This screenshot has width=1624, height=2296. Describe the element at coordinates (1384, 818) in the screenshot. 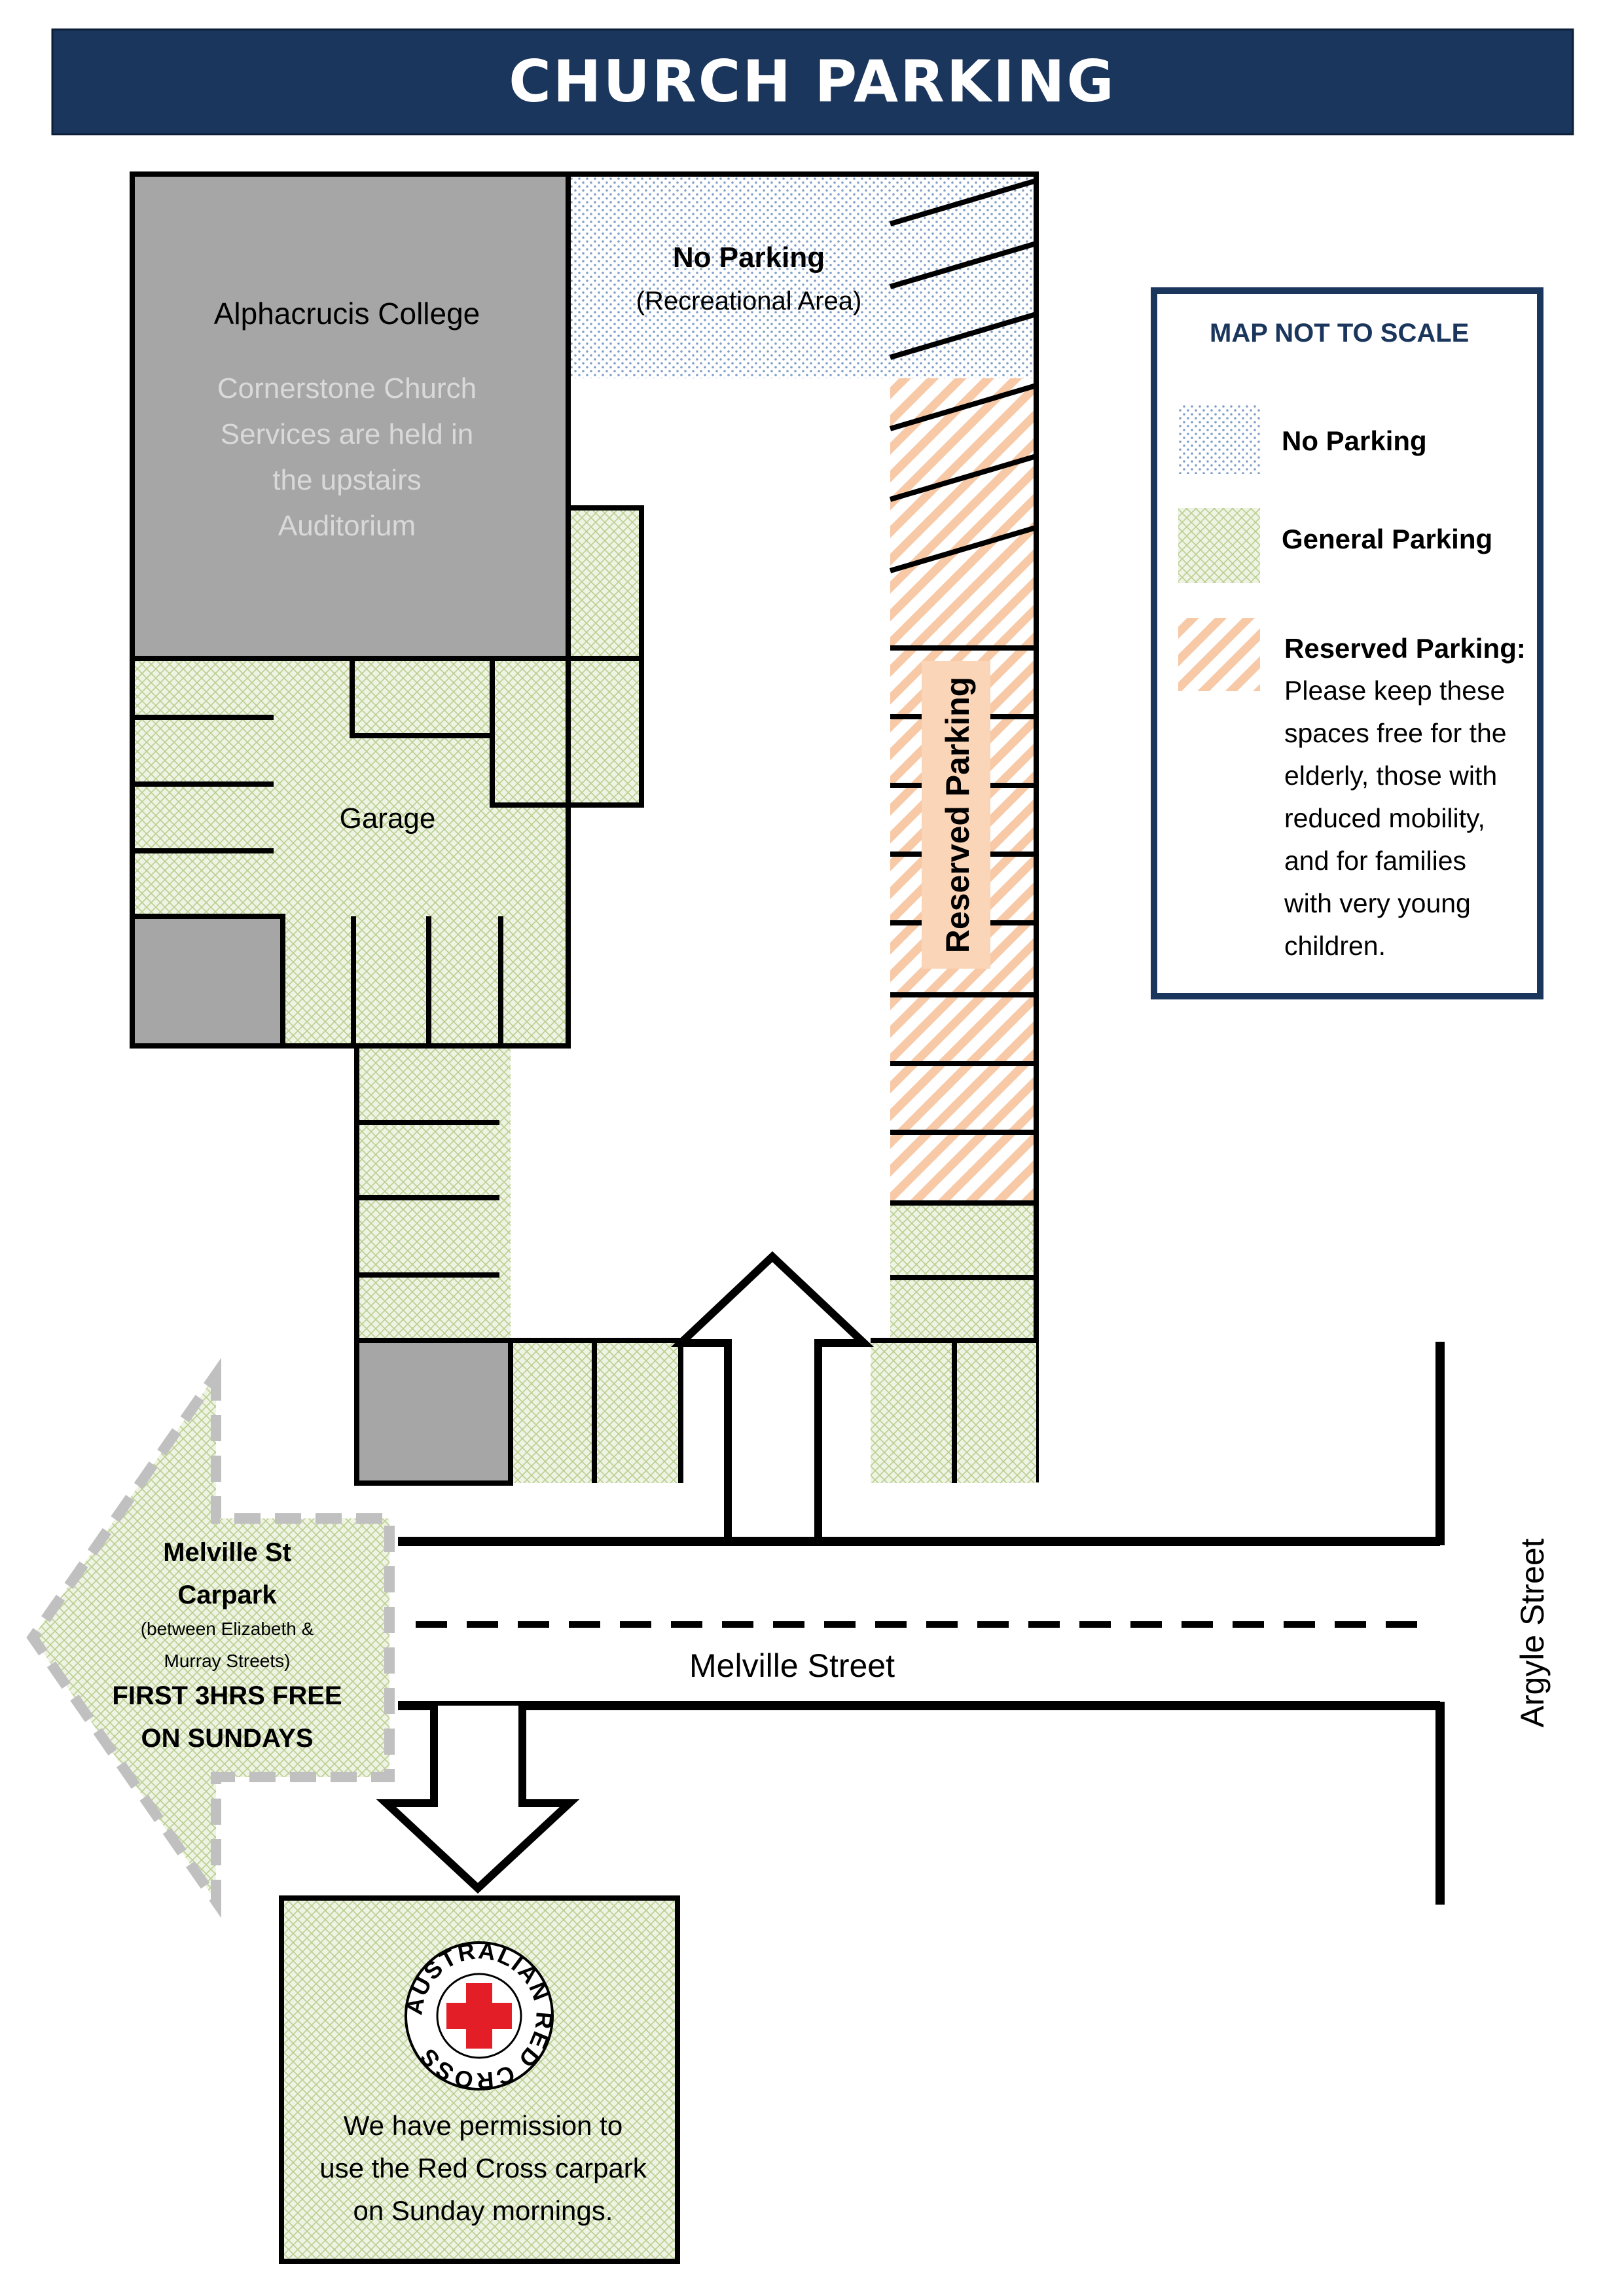

I see `legend-reserved-line-4: reduced mobility,` at that location.